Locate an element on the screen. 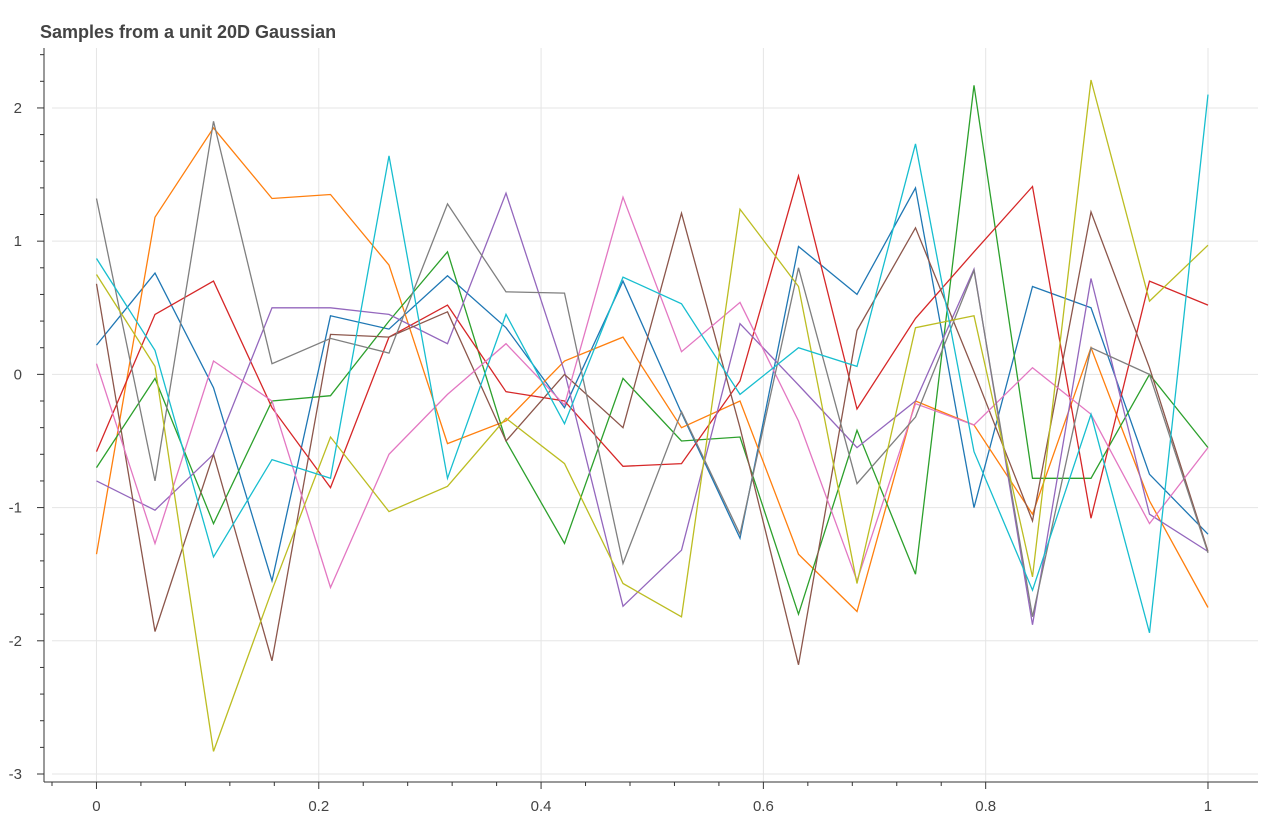  y-tick-label-2: -1 is located at coordinates (15, 508).